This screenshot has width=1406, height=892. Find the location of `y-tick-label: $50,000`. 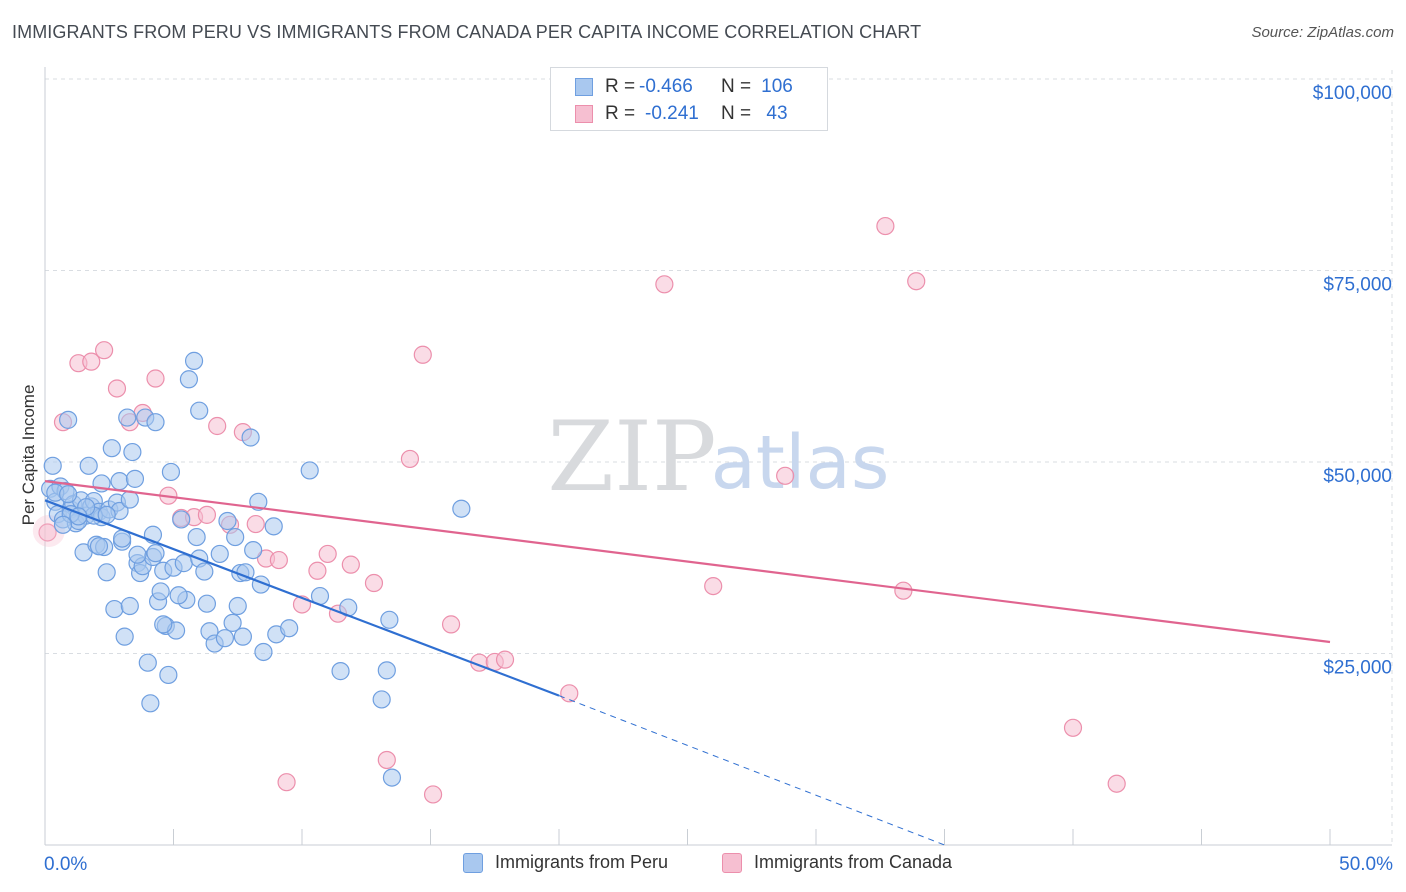

y-tick-label: $50,000 is located at coordinates (1357, 476).